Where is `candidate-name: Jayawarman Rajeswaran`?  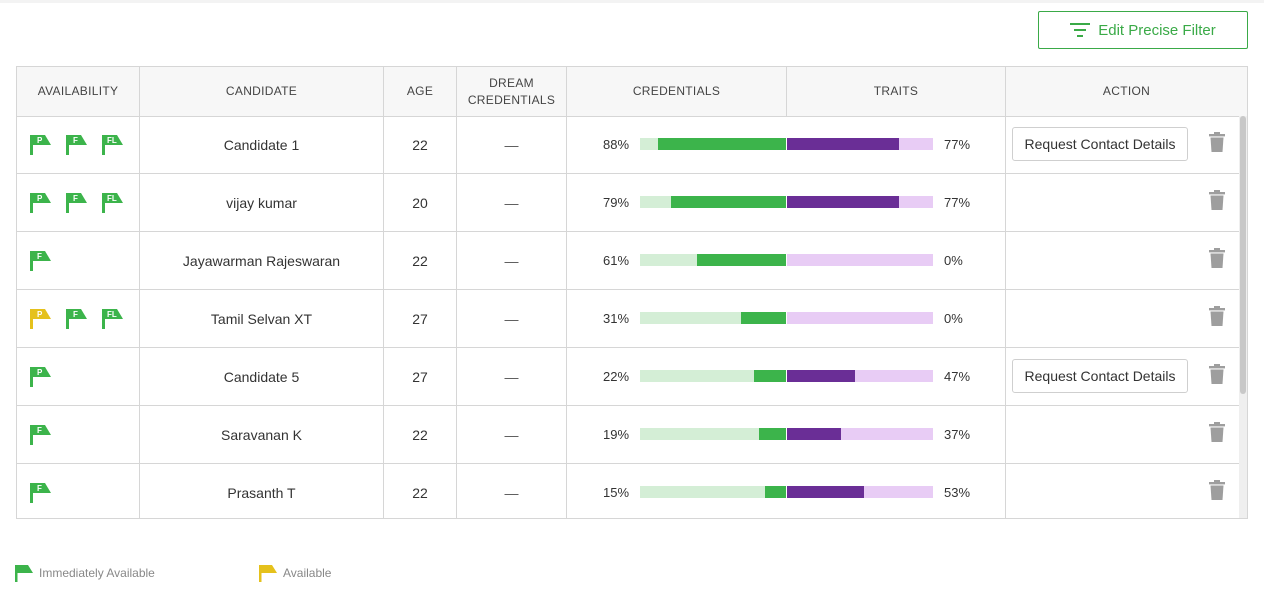 candidate-name: Jayawarman Rajeswaran is located at coordinates (262, 260).